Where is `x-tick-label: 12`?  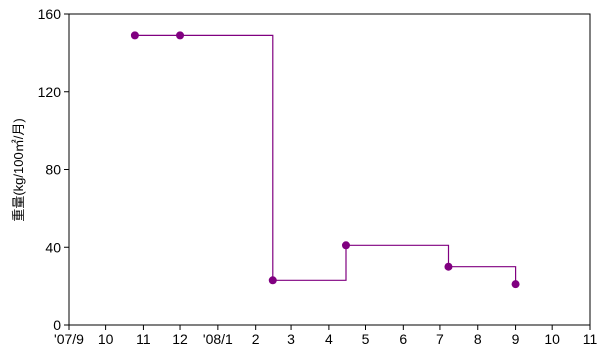 x-tick-label: 12 is located at coordinates (180, 339).